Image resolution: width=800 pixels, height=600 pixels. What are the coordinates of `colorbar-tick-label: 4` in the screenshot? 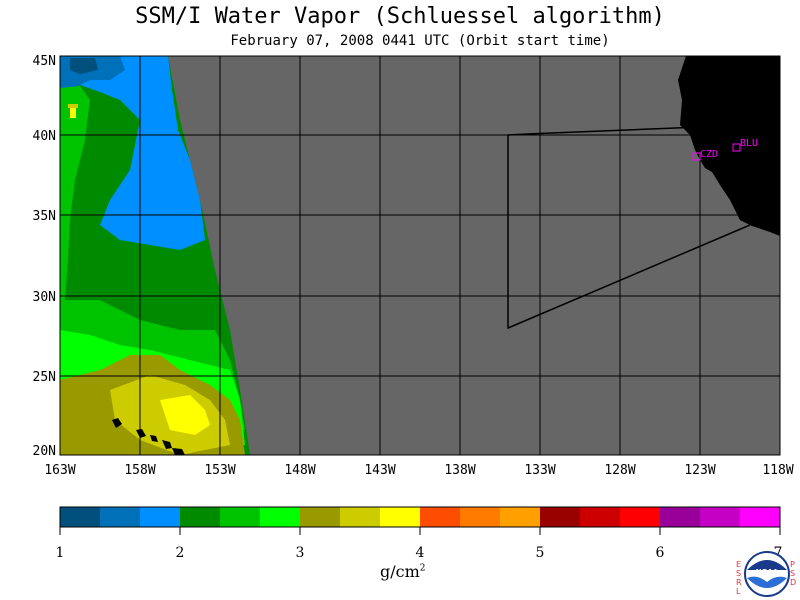 It's located at (420, 553).